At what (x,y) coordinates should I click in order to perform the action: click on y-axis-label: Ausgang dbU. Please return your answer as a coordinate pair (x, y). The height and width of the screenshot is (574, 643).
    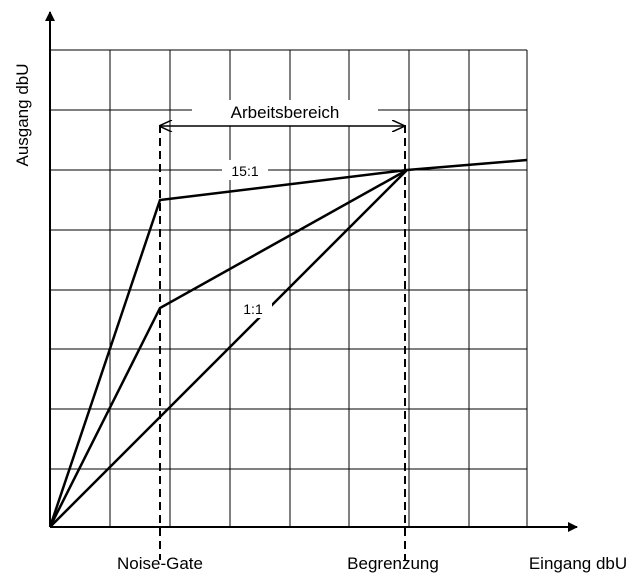
    Looking at the image, I should click on (22, 114).